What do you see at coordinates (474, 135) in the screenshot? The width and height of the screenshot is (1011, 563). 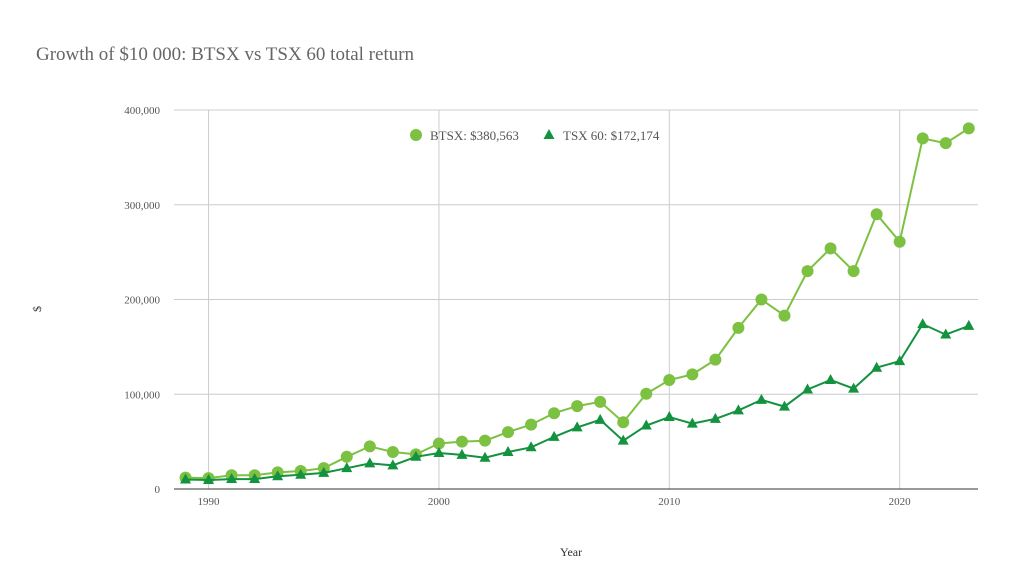 I see `legend-label: BTSX: $380,563` at bounding box center [474, 135].